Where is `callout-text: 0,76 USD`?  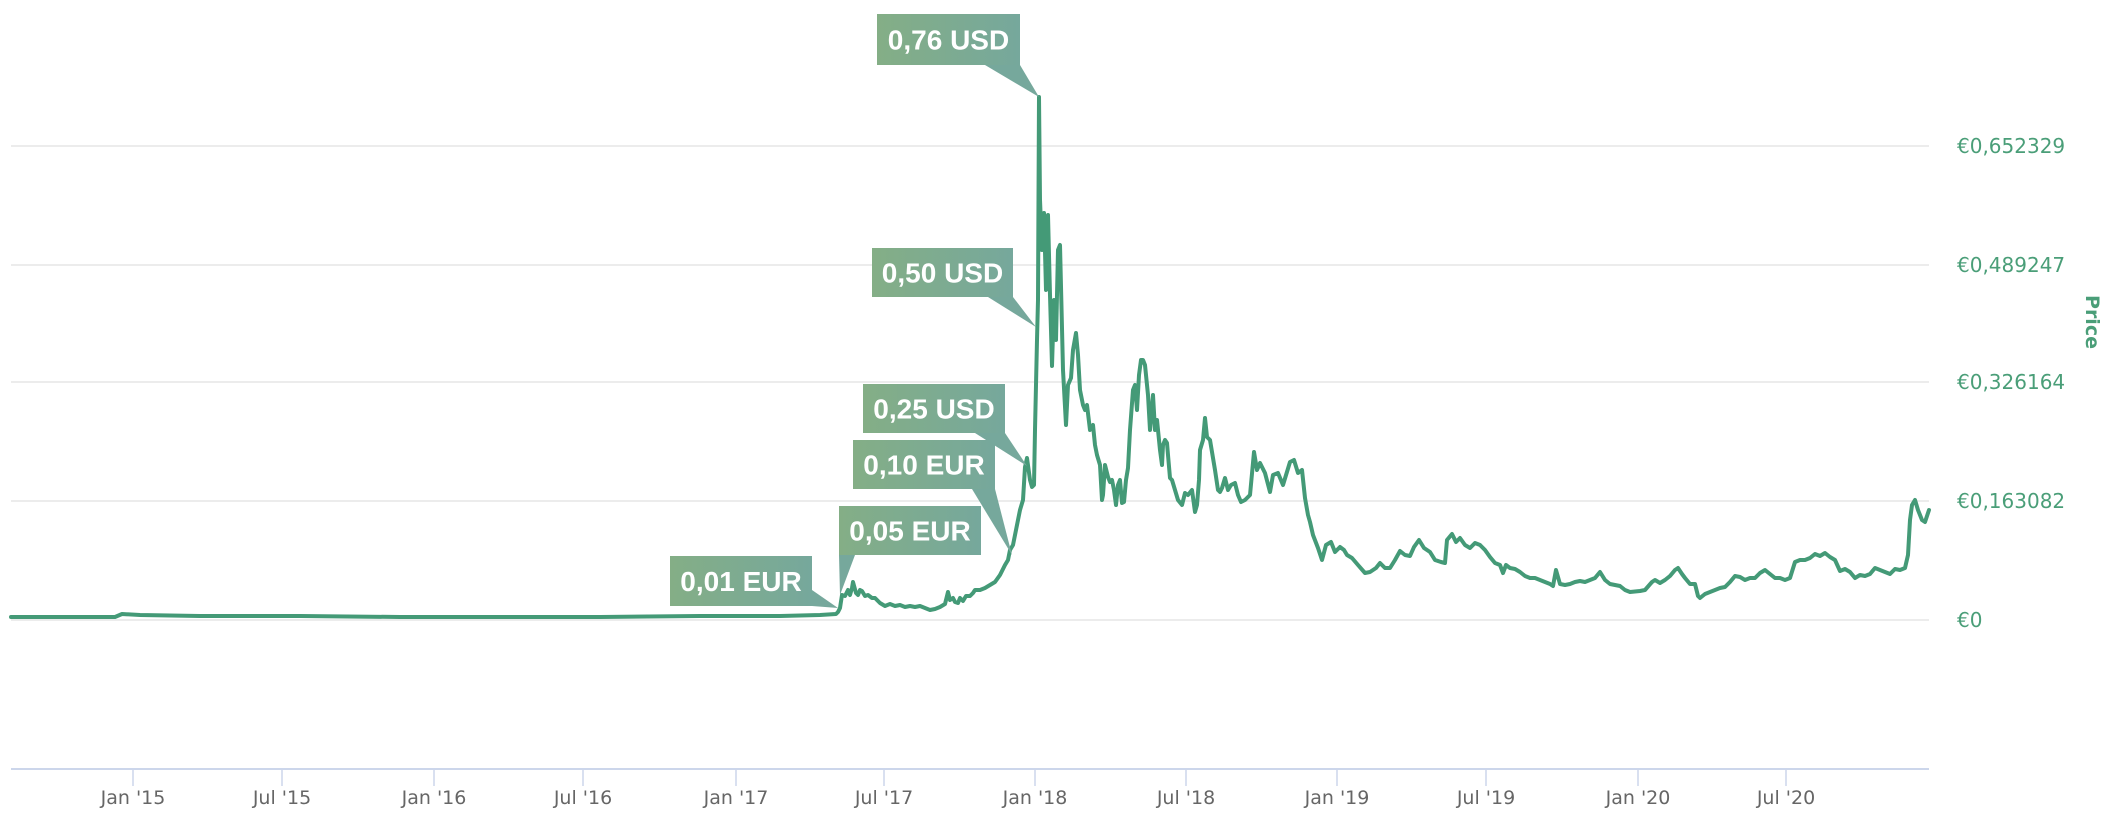 callout-text: 0,76 USD is located at coordinates (948, 40).